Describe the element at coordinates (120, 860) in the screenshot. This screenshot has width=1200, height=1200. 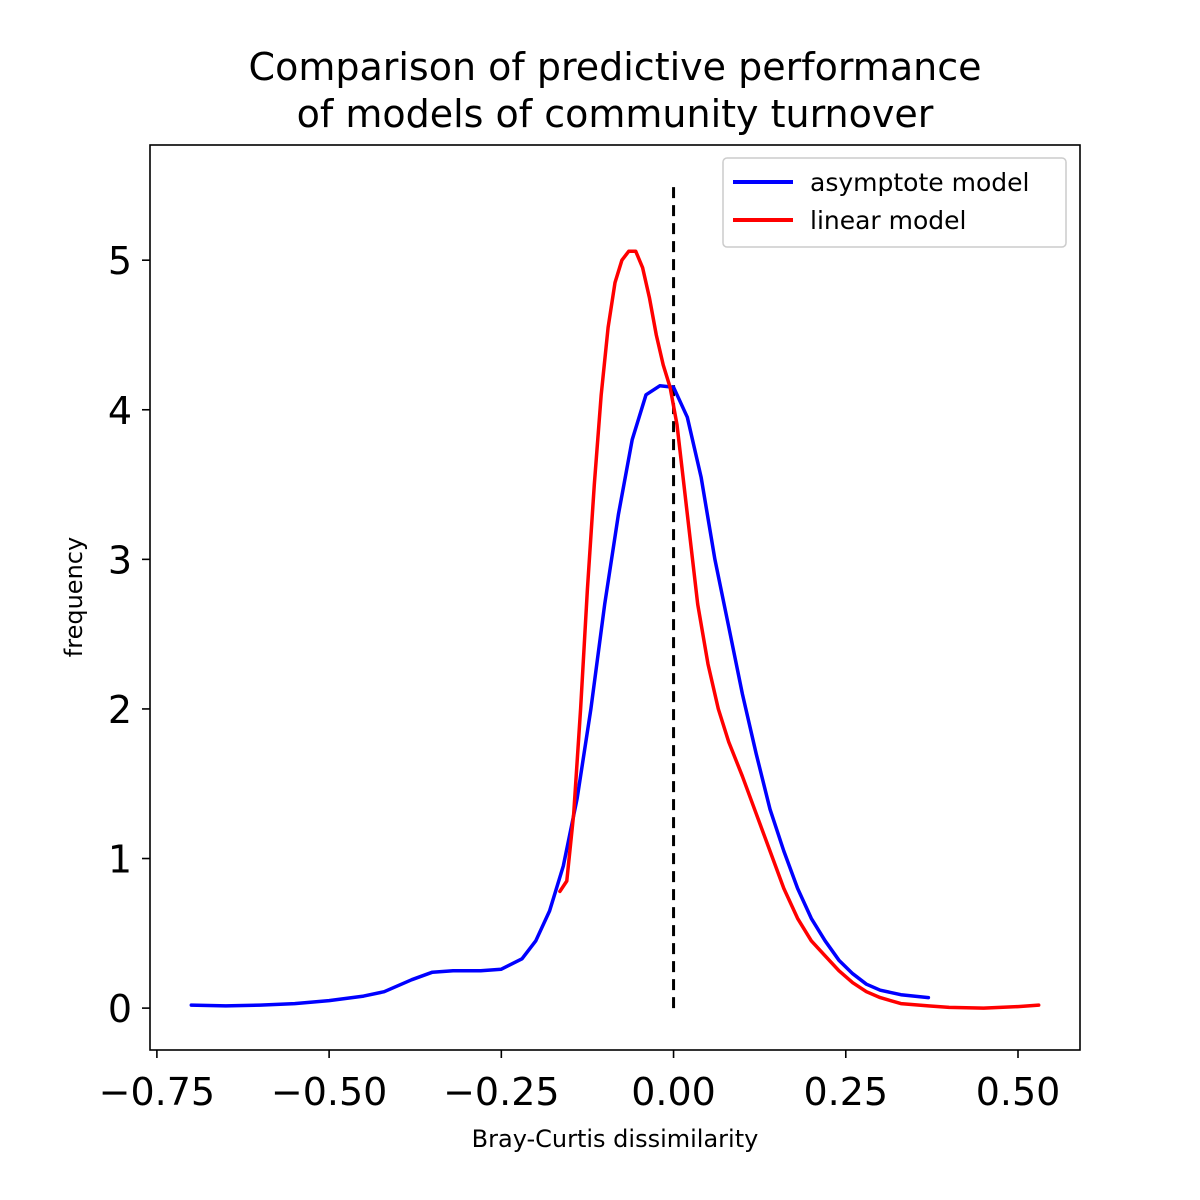
I see `y-tick-label: 1` at that location.